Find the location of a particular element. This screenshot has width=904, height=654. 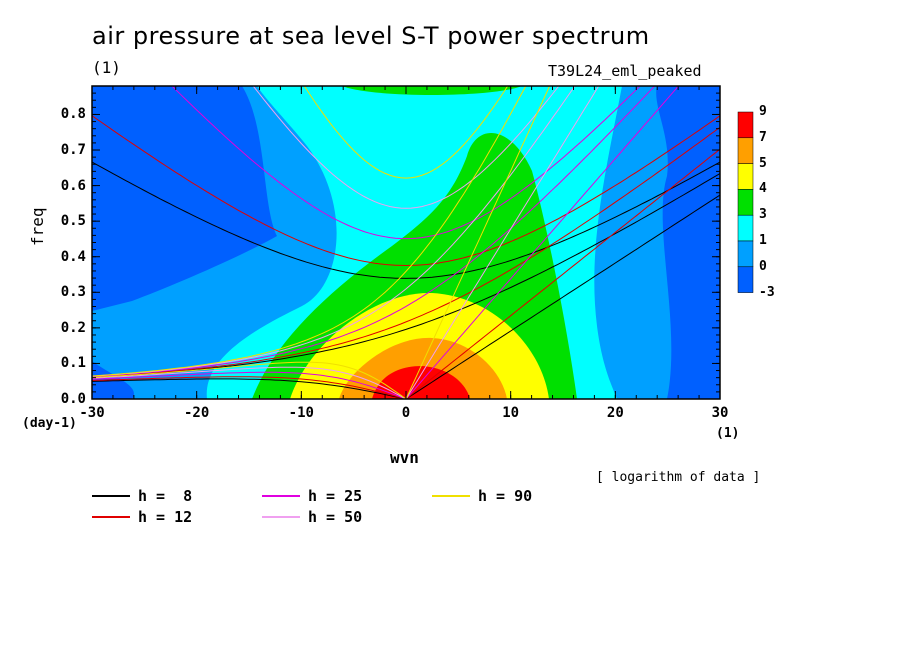

title-unit: (1) is located at coordinates (106, 67).